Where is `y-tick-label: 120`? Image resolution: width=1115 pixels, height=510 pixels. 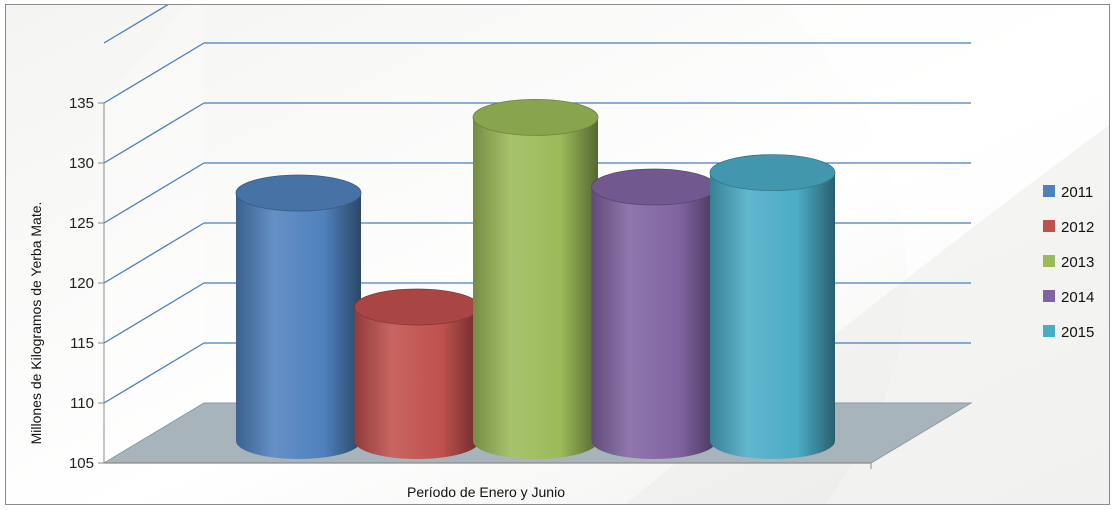
y-tick-label: 120 is located at coordinates (81, 283).